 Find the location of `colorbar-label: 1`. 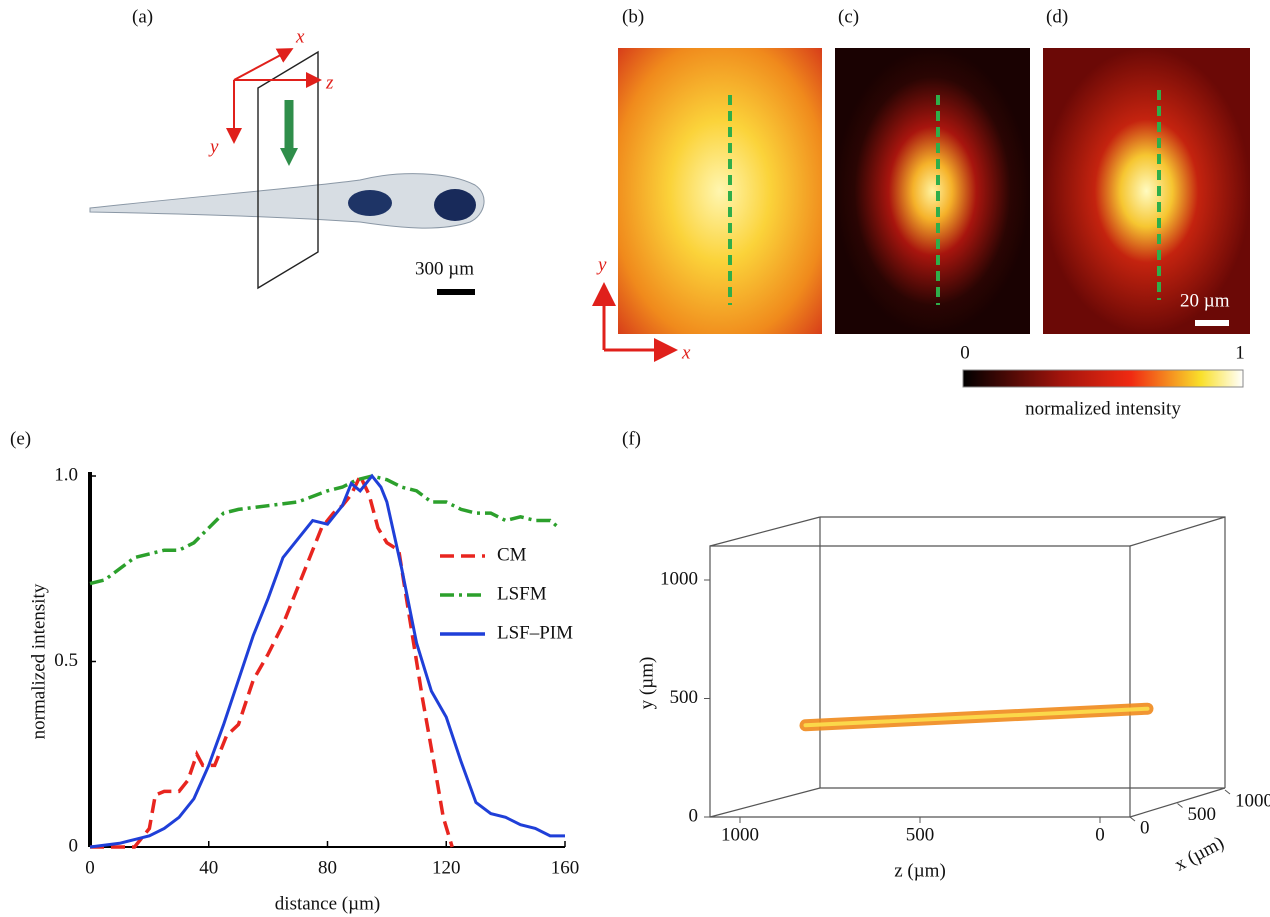

colorbar-label: 1 is located at coordinates (1240, 352).